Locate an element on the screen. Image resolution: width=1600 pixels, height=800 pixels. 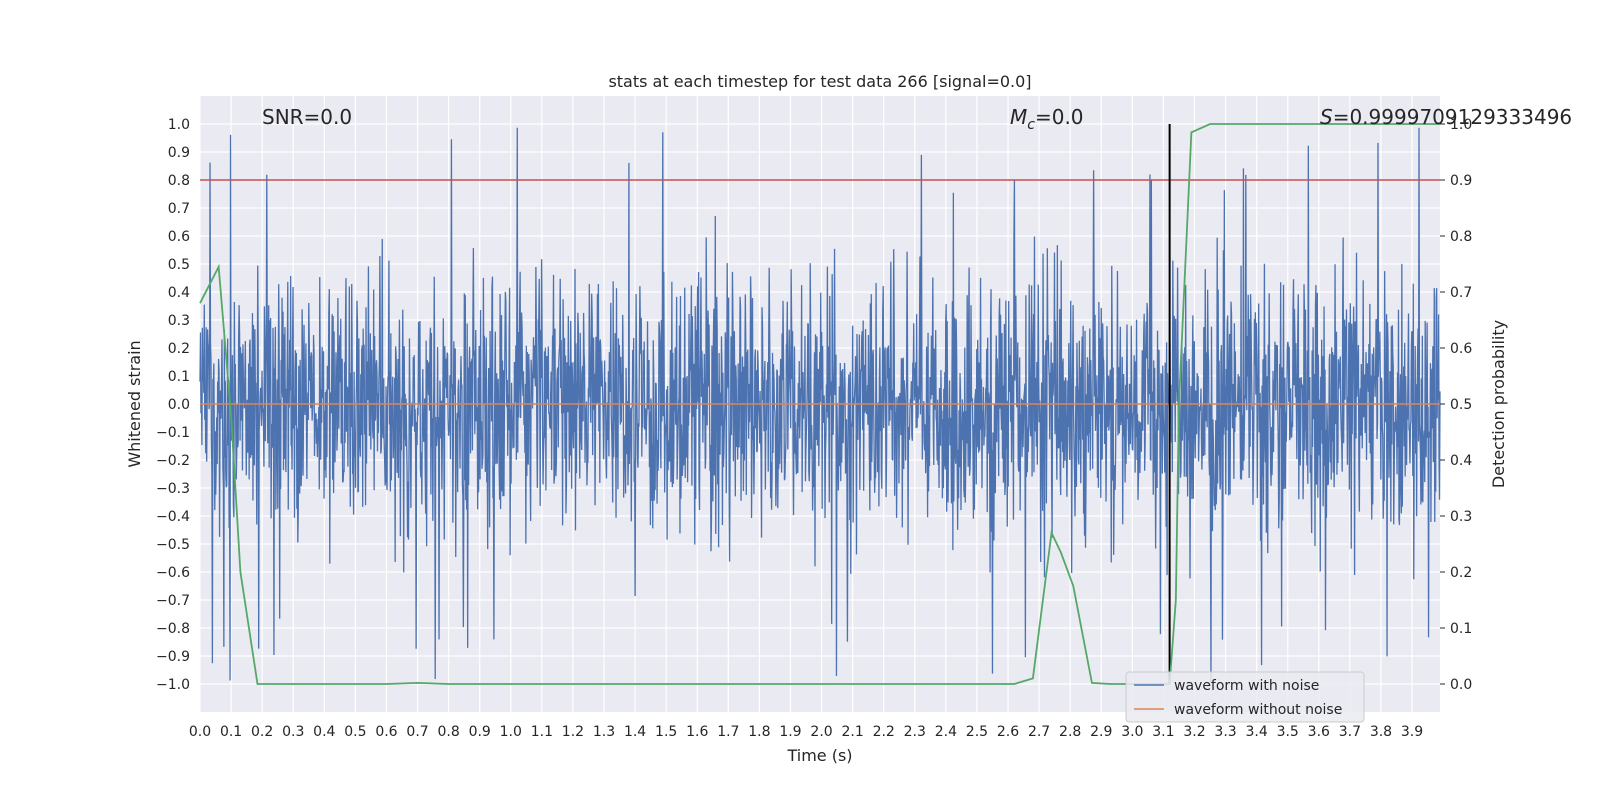
x-tick-label: 3.7 is located at coordinates (1350, 732).